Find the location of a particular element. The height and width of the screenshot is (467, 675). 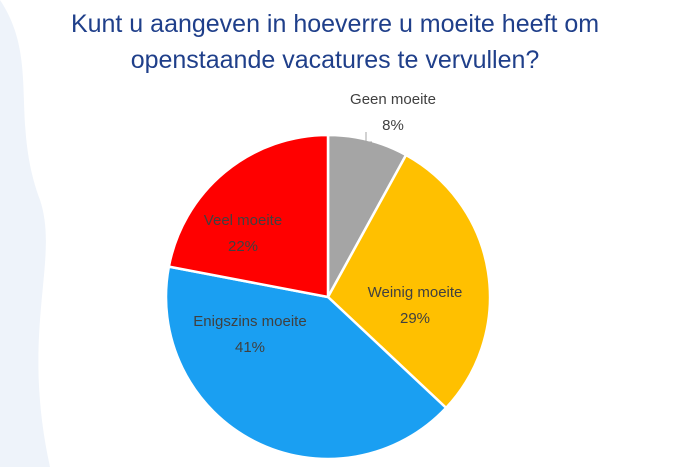

slice-label: Weinig moeite is located at coordinates (415, 292).